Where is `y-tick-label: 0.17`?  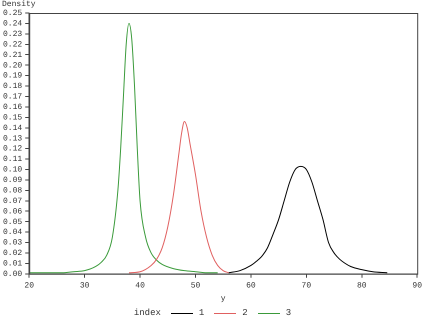 y-tick-label: 0.17 is located at coordinates (12, 97).